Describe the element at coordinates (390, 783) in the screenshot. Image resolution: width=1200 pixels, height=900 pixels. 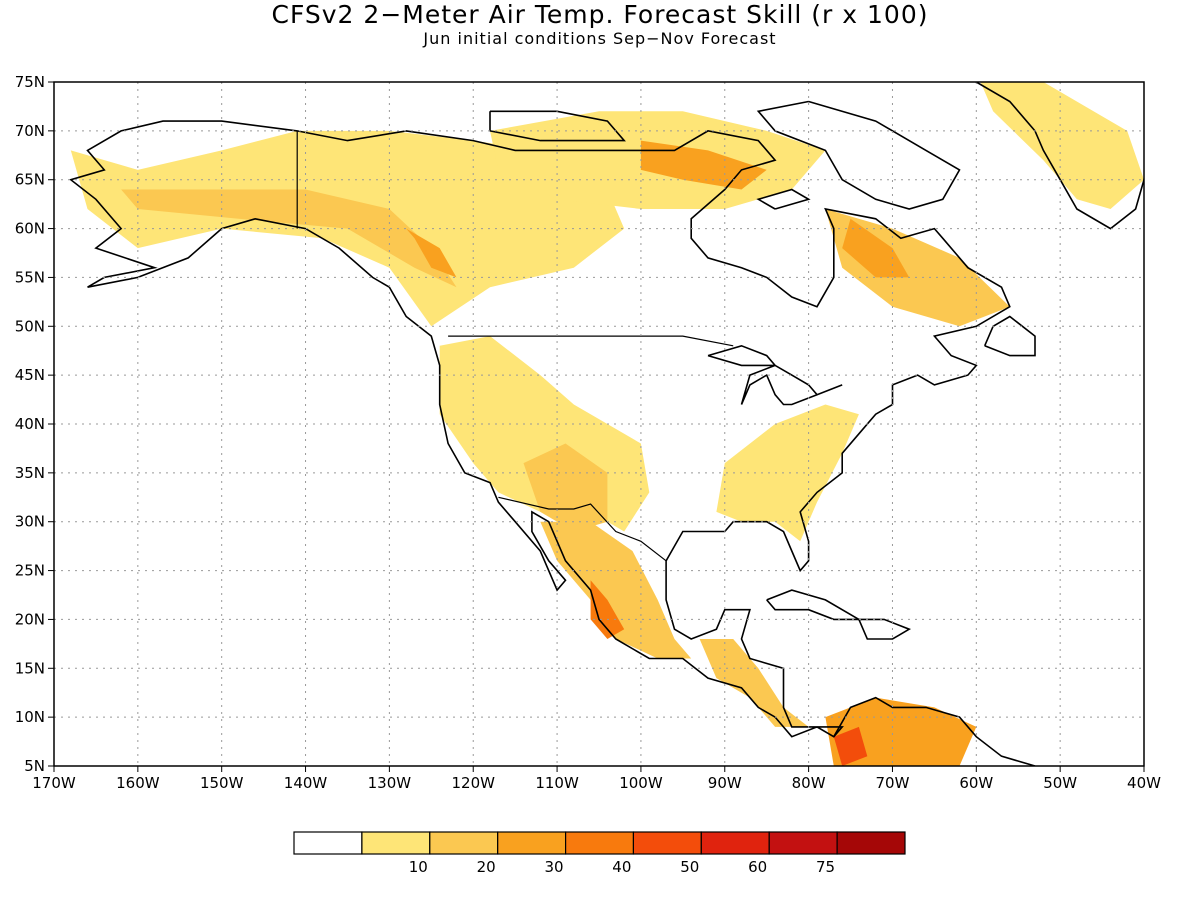
I see `lon-tick-label: 130W` at that location.